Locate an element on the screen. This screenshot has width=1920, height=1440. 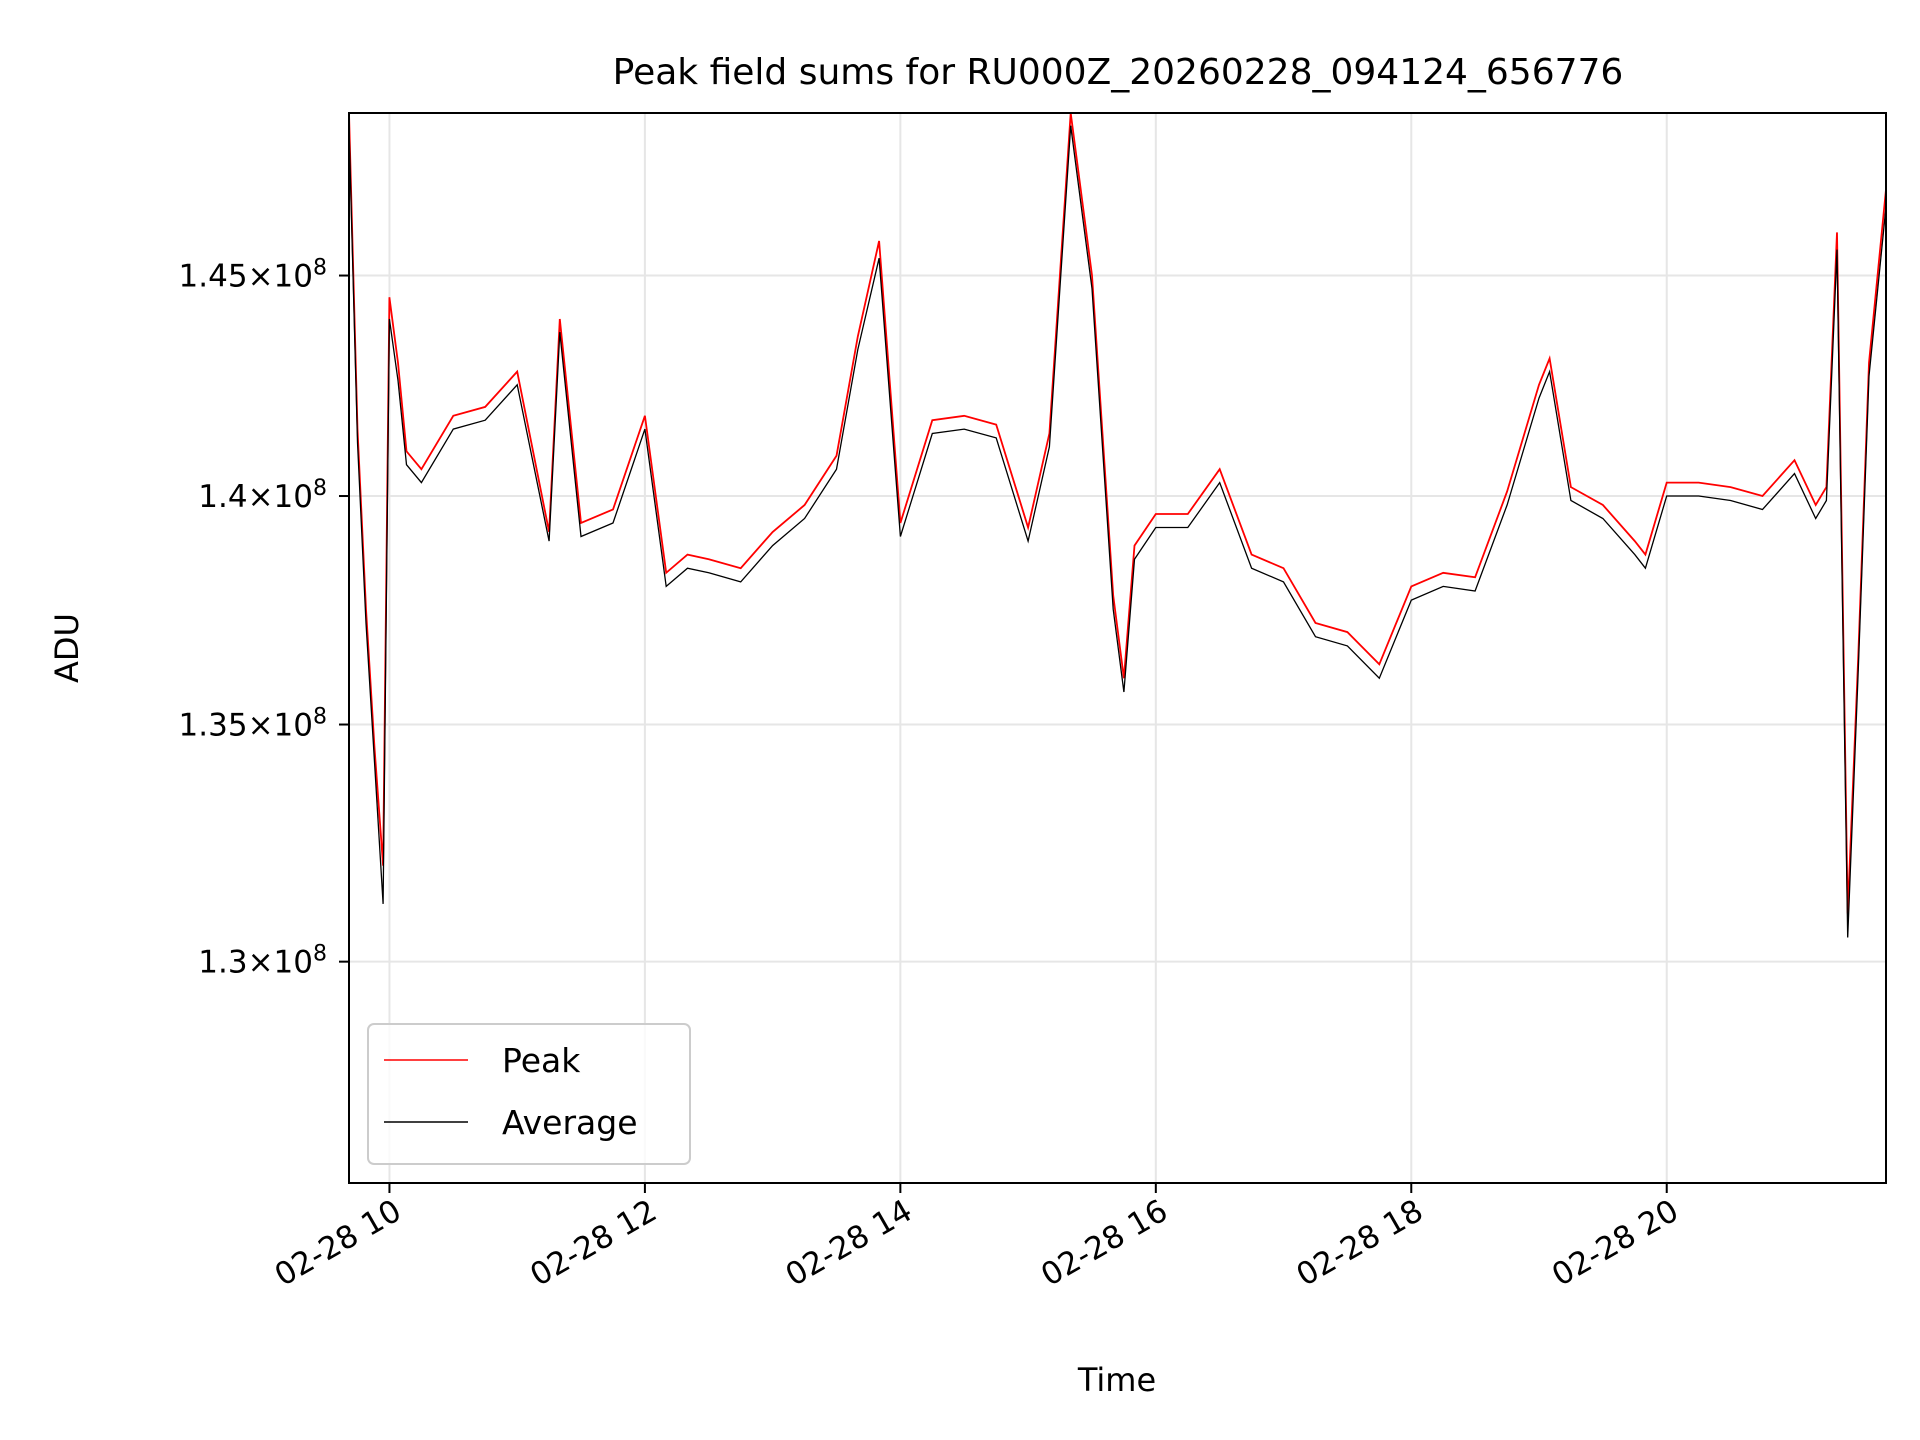
y-tick-label: 1.3×108 is located at coordinates (262, 961).